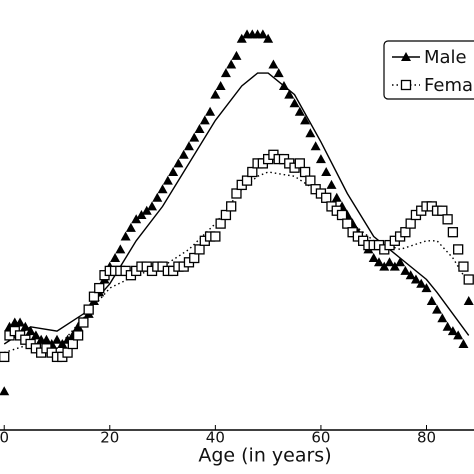 The image size is (474, 474). Describe the element at coordinates (4, 438) in the screenshot. I see `x-tick-label: 0` at that location.